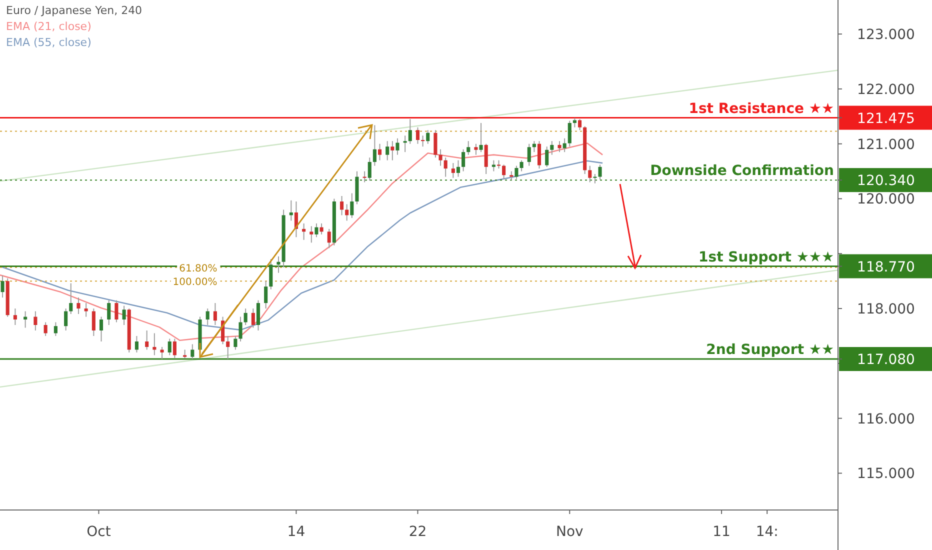 This screenshot has width=932, height=550. Describe the element at coordinates (767, 532) in the screenshot. I see `x-tick-label: 14:` at that location.